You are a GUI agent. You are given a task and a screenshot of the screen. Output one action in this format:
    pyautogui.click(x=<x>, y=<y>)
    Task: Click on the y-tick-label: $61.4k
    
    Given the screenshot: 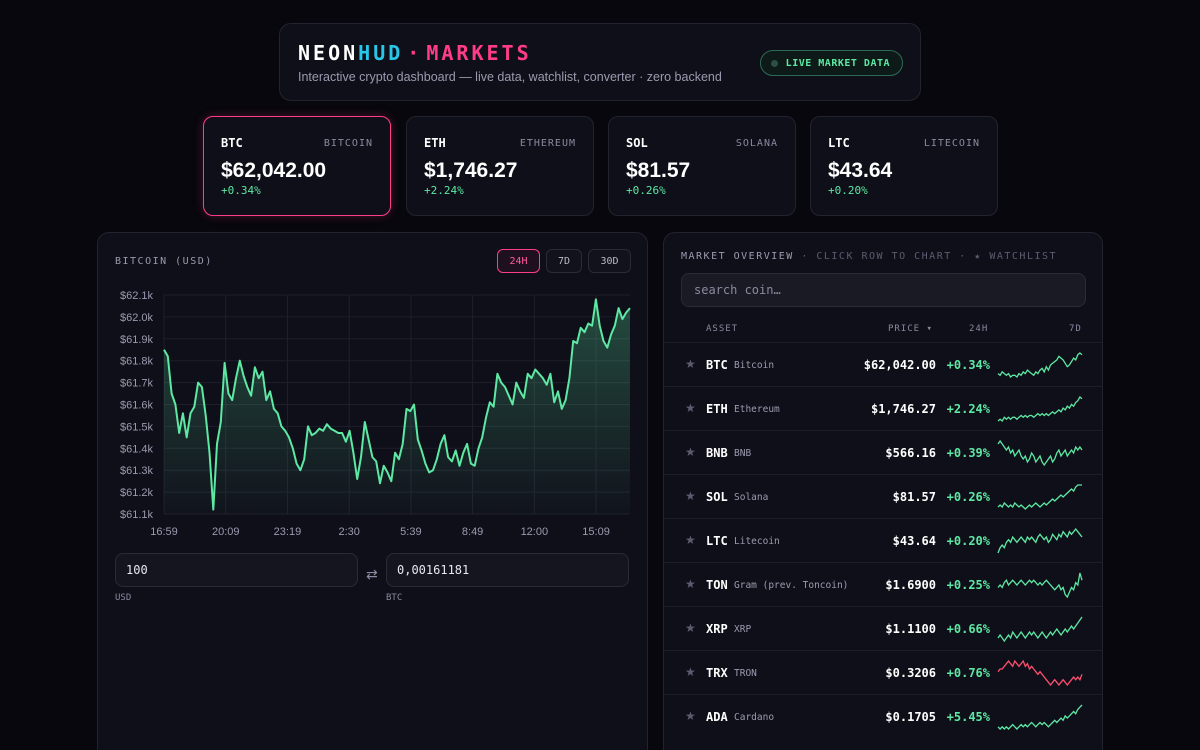 What is the action you would take?
    pyautogui.click(x=137, y=449)
    